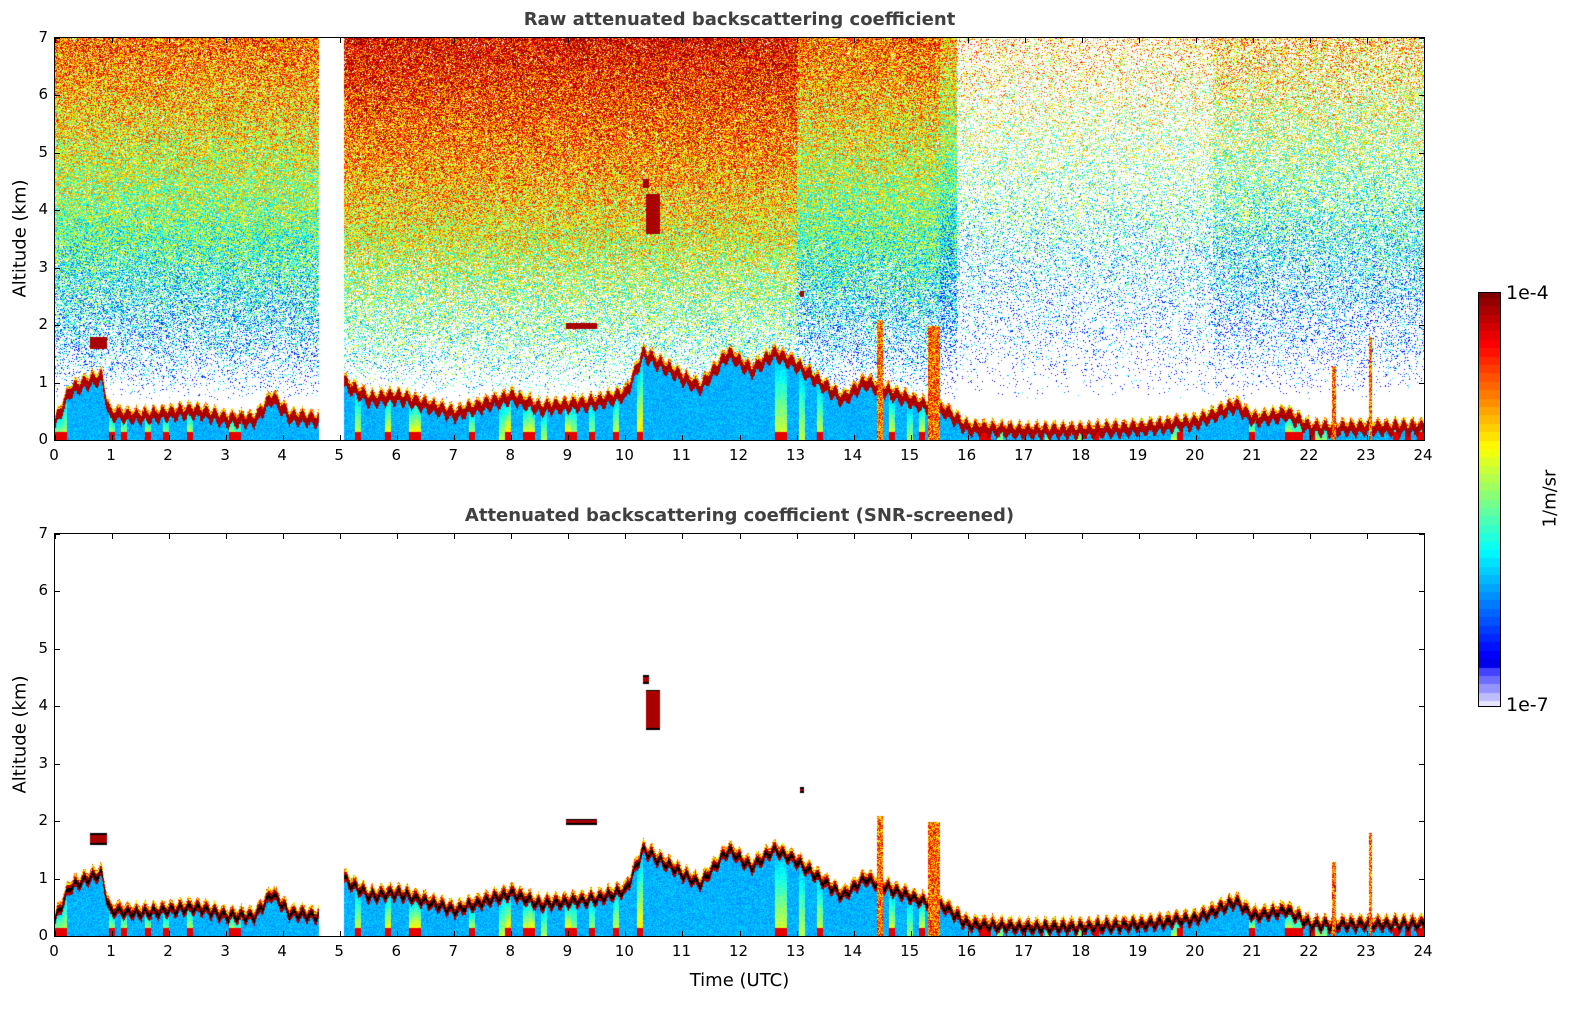 The image size is (1595, 1020). Describe the element at coordinates (396, 951) in the screenshot. I see `x-tick-label: 6` at that location.